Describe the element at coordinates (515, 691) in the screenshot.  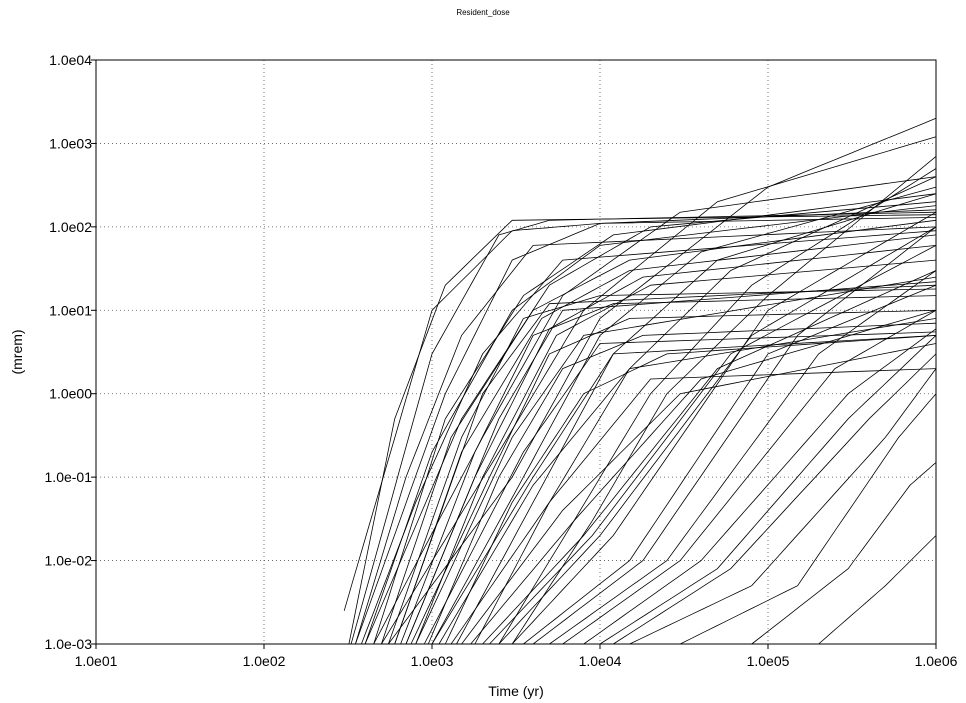
I see `x-axis-label: Time (yr)` at that location.